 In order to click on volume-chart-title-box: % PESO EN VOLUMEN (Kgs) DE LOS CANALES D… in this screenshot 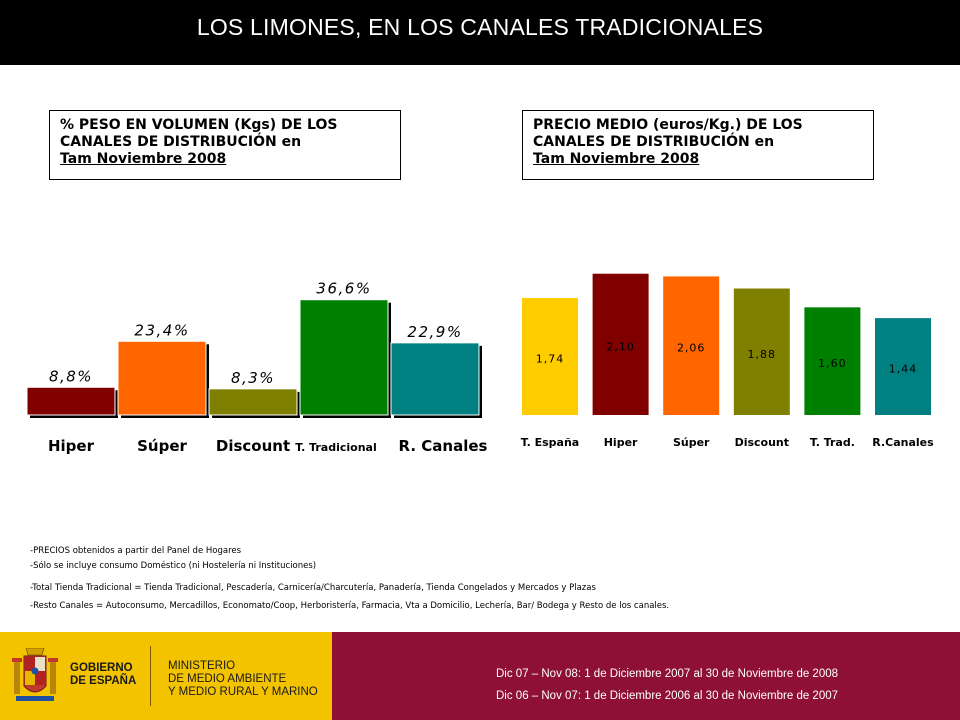, I will do `click(225, 145)`.